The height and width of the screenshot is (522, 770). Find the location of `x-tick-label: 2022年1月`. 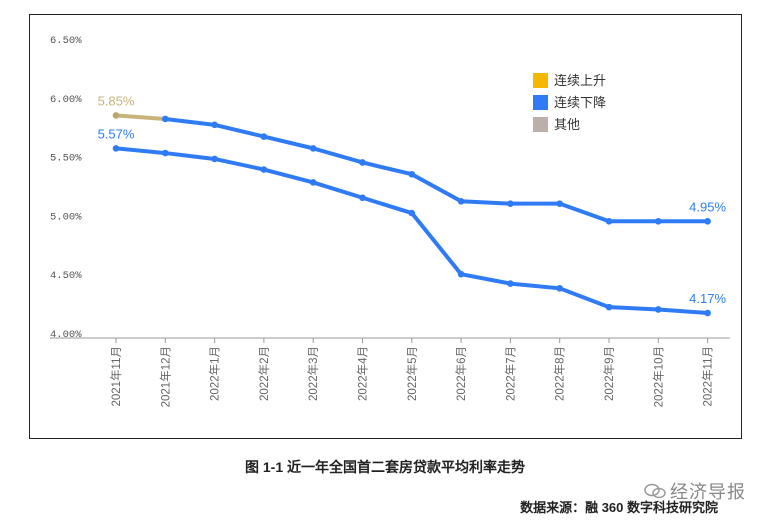

x-tick-label: 2022年1月 is located at coordinates (215, 373).